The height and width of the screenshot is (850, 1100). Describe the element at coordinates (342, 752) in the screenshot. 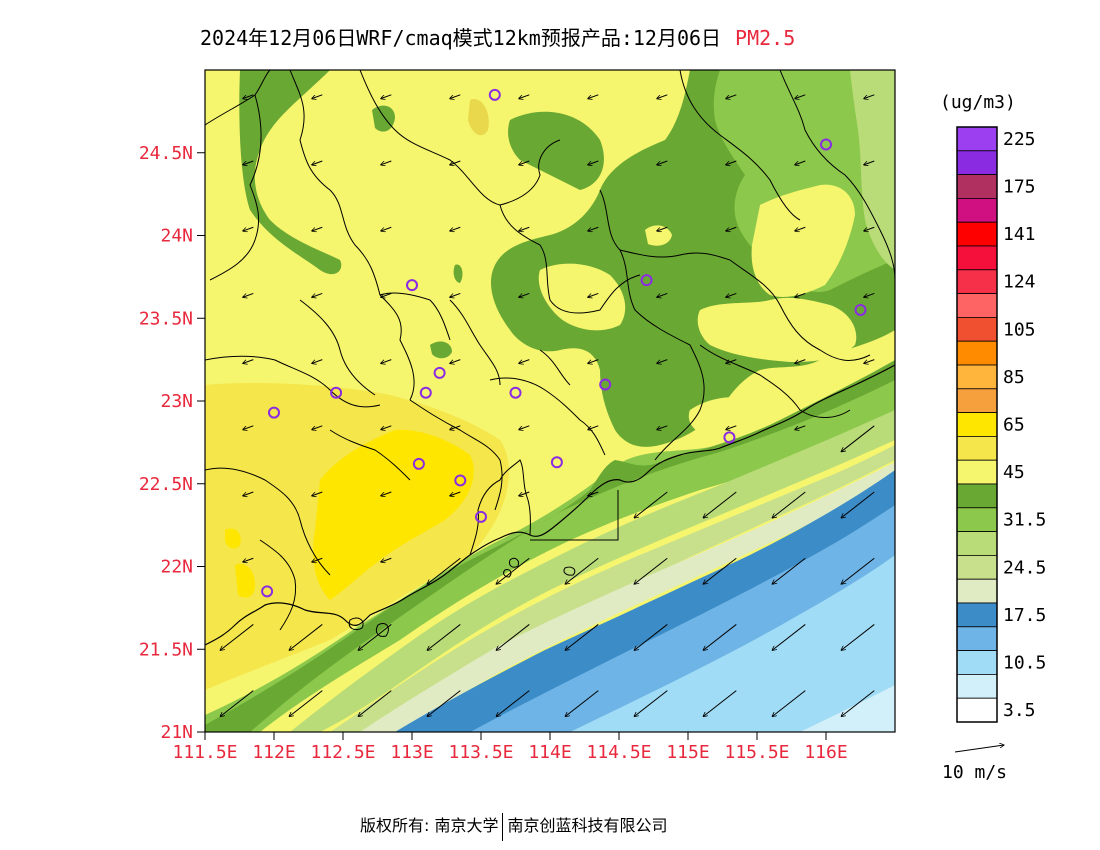

I see `lon-tick-label: 112.5E` at that location.